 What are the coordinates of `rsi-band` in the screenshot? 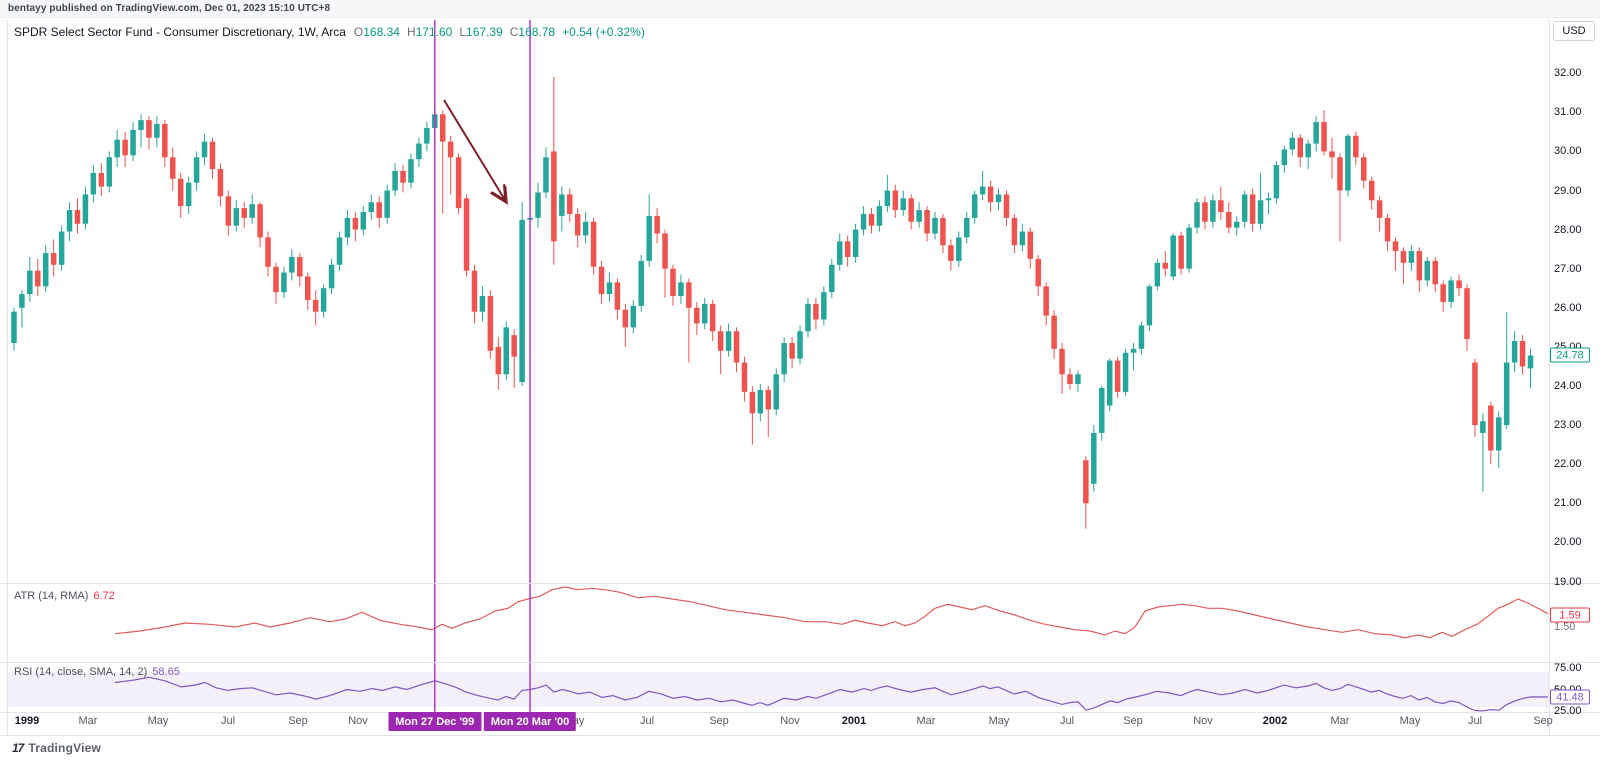 It's located at (778, 689).